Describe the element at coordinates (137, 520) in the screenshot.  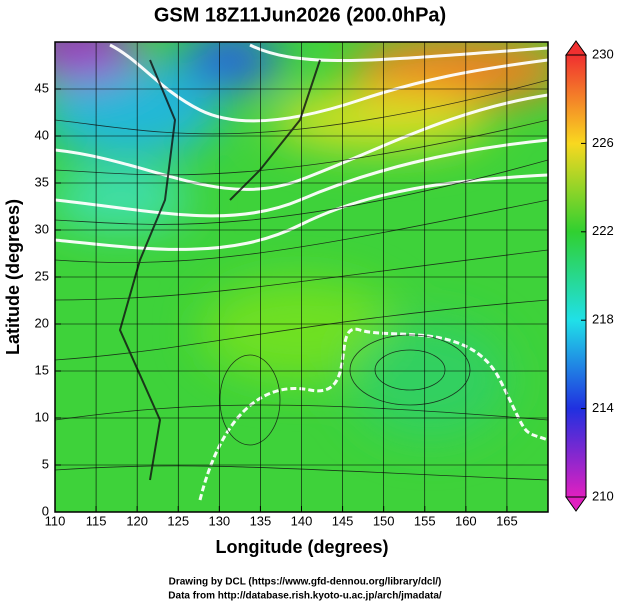
I see `x-tick-label: 120` at that location.